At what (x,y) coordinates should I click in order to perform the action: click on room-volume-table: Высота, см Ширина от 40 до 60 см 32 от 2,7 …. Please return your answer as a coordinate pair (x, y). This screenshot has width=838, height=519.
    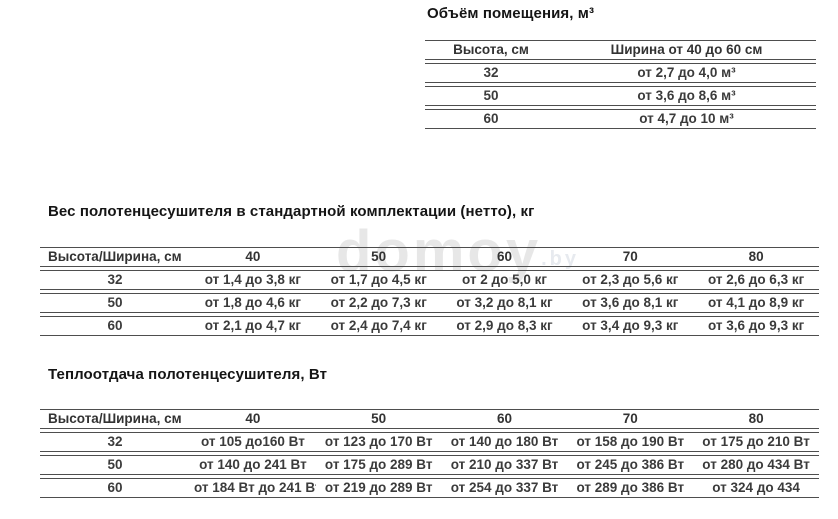
    Looking at the image, I should click on (620, 84).